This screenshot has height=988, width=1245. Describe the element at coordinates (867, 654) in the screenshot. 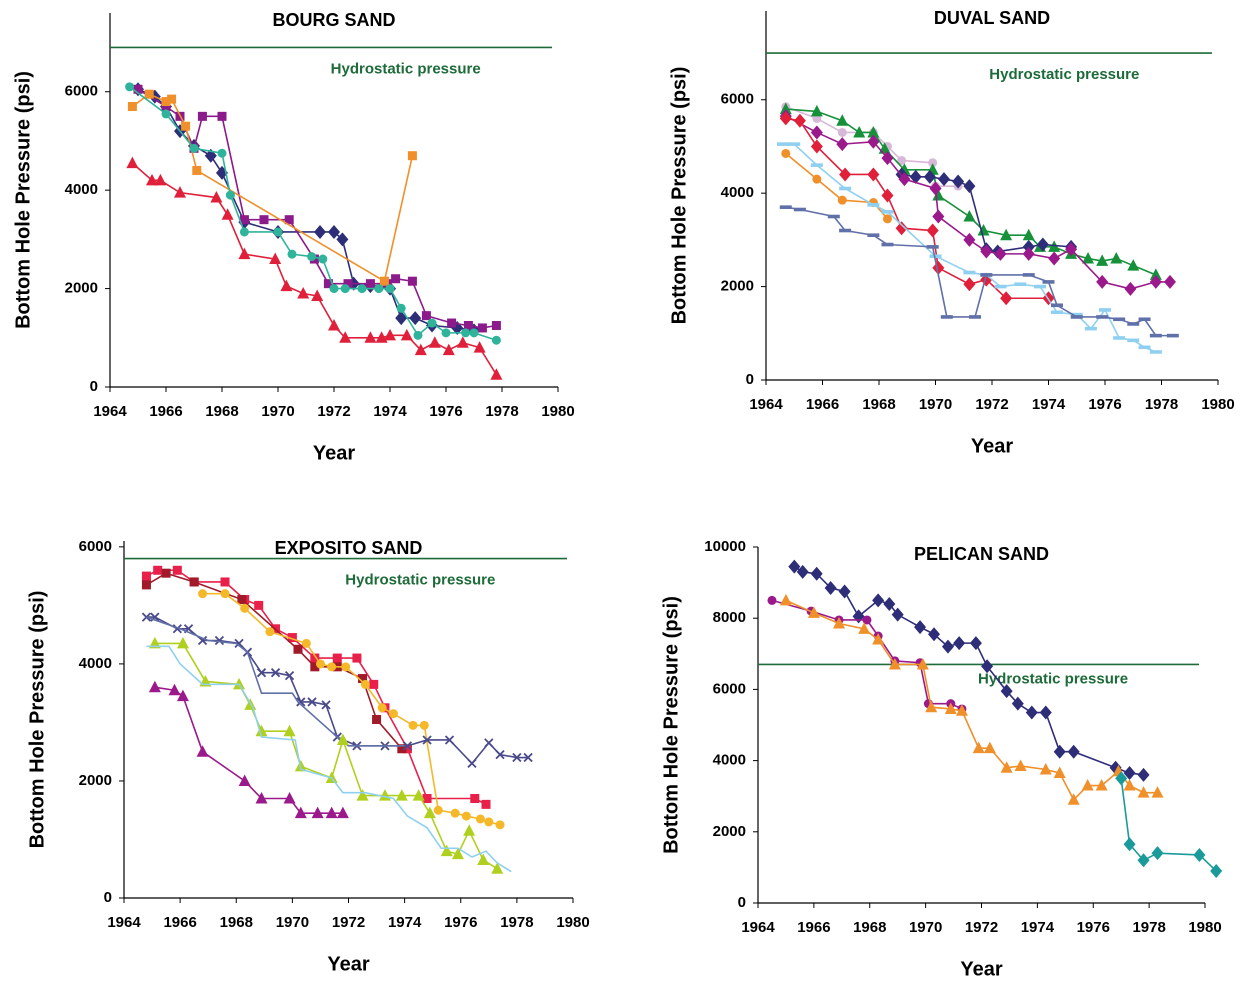

I see `series-line` at that location.